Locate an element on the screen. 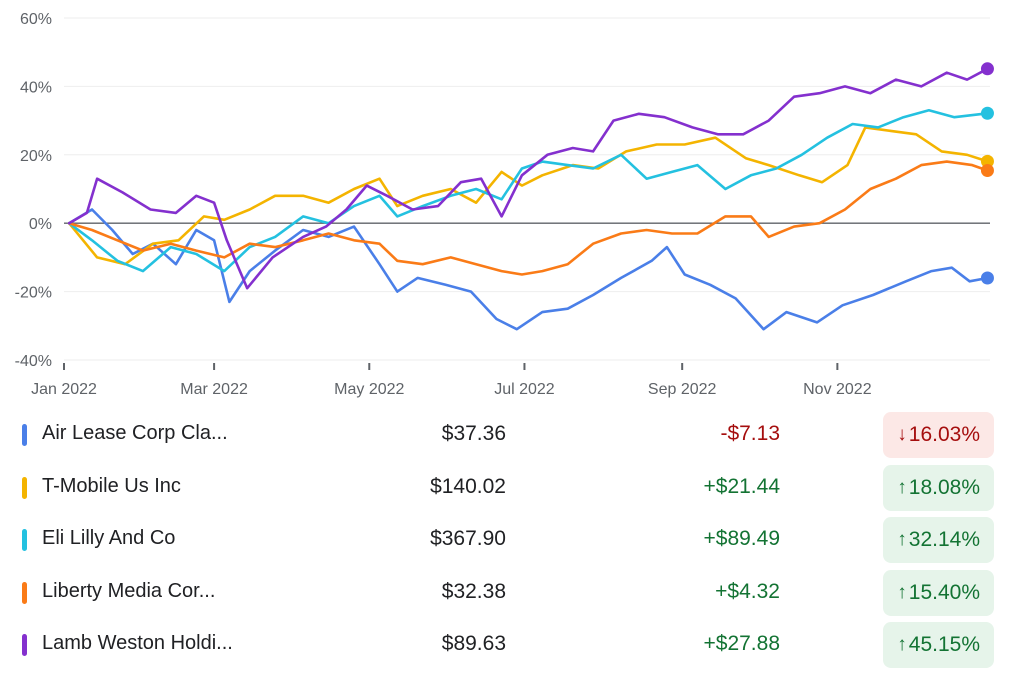 The image size is (1014, 683). stock-price: $140.02 is located at coordinates (468, 486).